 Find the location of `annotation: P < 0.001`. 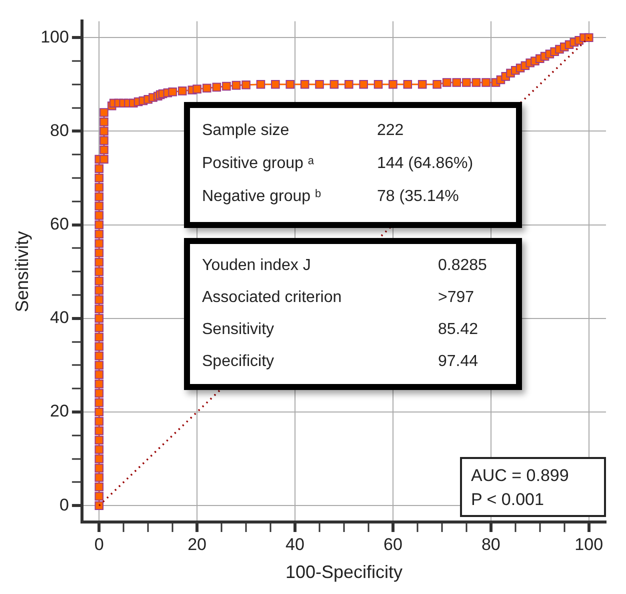

annotation: P < 0.001 is located at coordinates (508, 500).